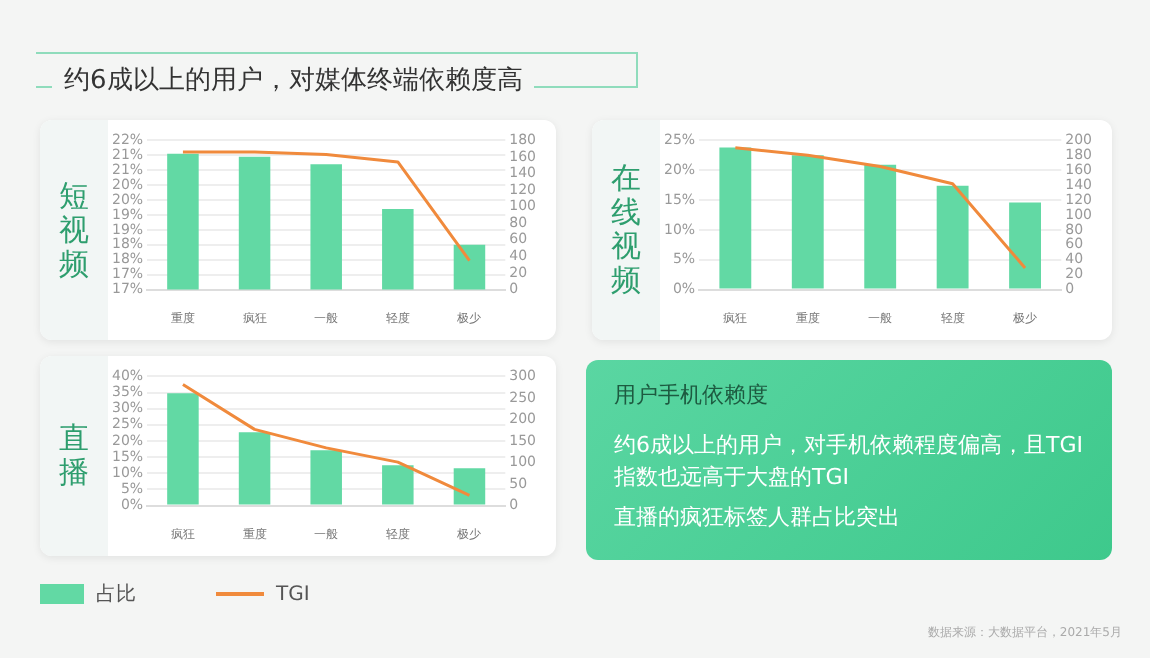  Describe the element at coordinates (758, 518) in the screenshot. I see `text: 直播的疯狂标签人群占比突出` at that location.